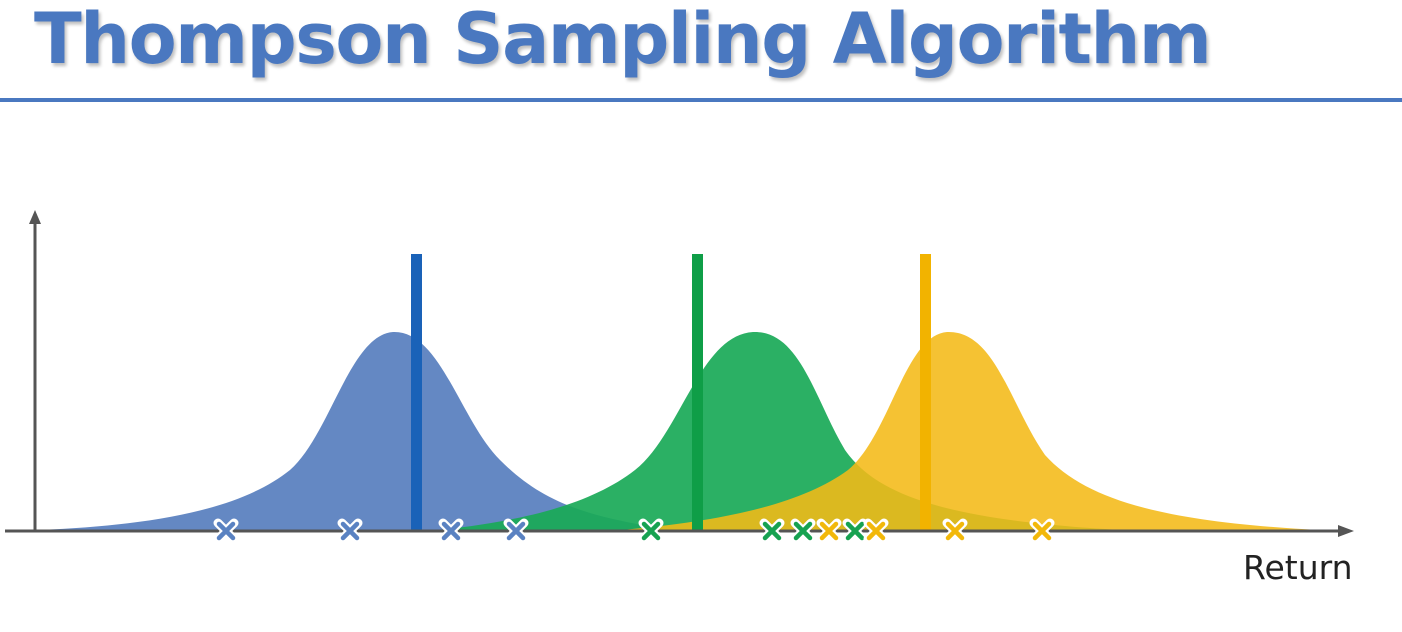  What do you see at coordinates (1346, 531) in the screenshot?
I see `x-axis-arrow-icon` at bounding box center [1346, 531].